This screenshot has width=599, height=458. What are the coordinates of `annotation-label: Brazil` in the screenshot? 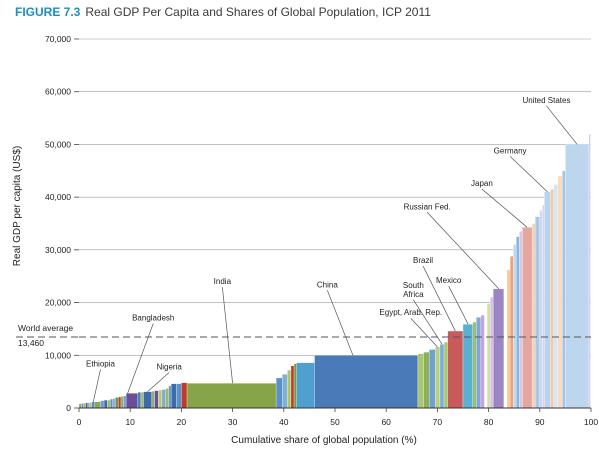 It's located at (423, 260).